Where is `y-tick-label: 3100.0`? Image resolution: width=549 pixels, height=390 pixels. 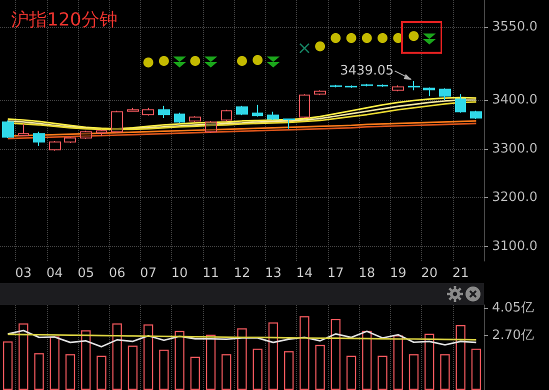
y-tick-label: 3100.0 is located at coordinates (515, 246).